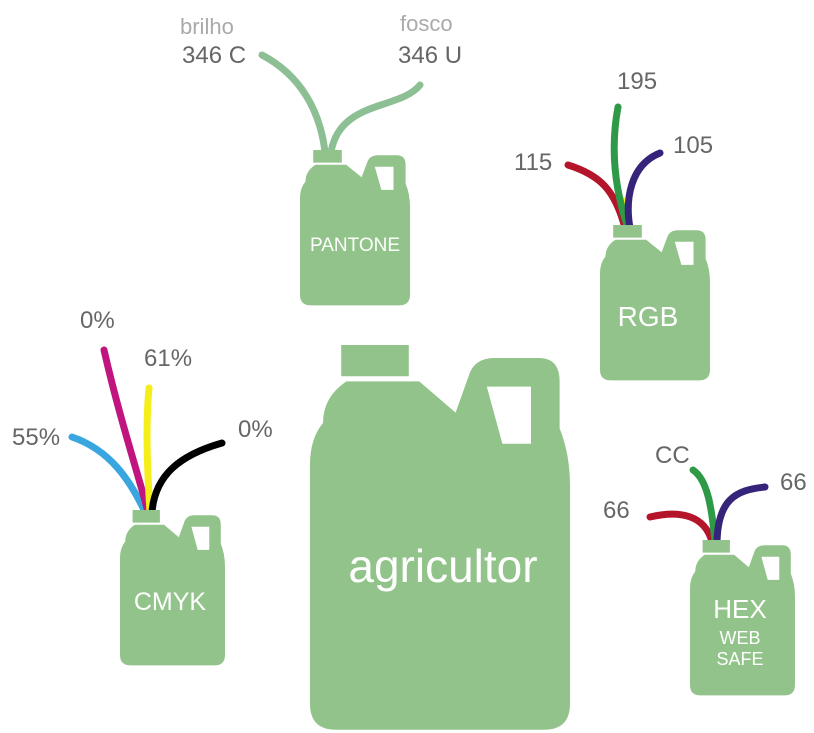 The height and width of the screenshot is (733, 814). Describe the element at coordinates (707, 506) in the screenshot. I see `hex-wires` at that location.